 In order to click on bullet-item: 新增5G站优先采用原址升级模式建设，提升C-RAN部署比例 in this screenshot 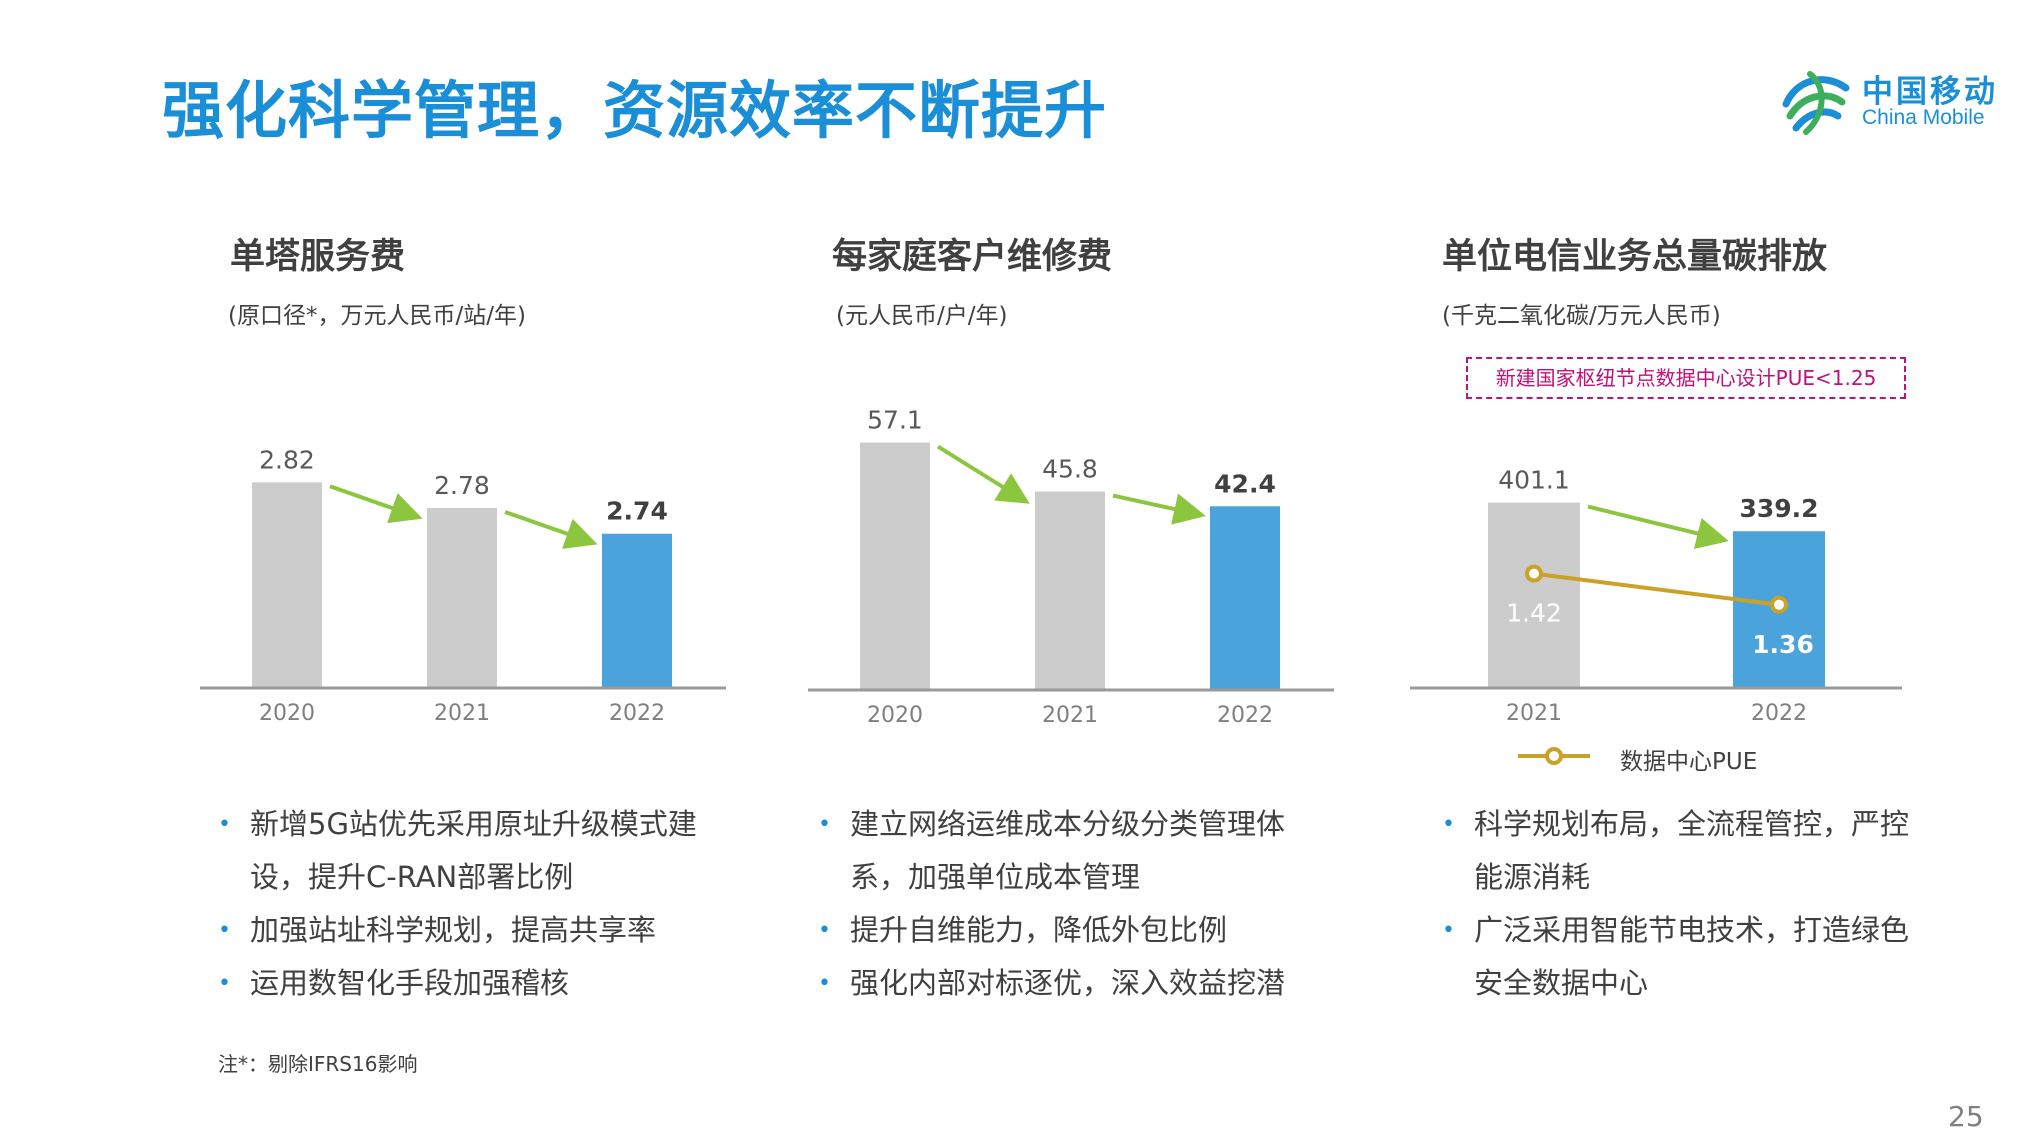, I will do `click(472, 851)`.